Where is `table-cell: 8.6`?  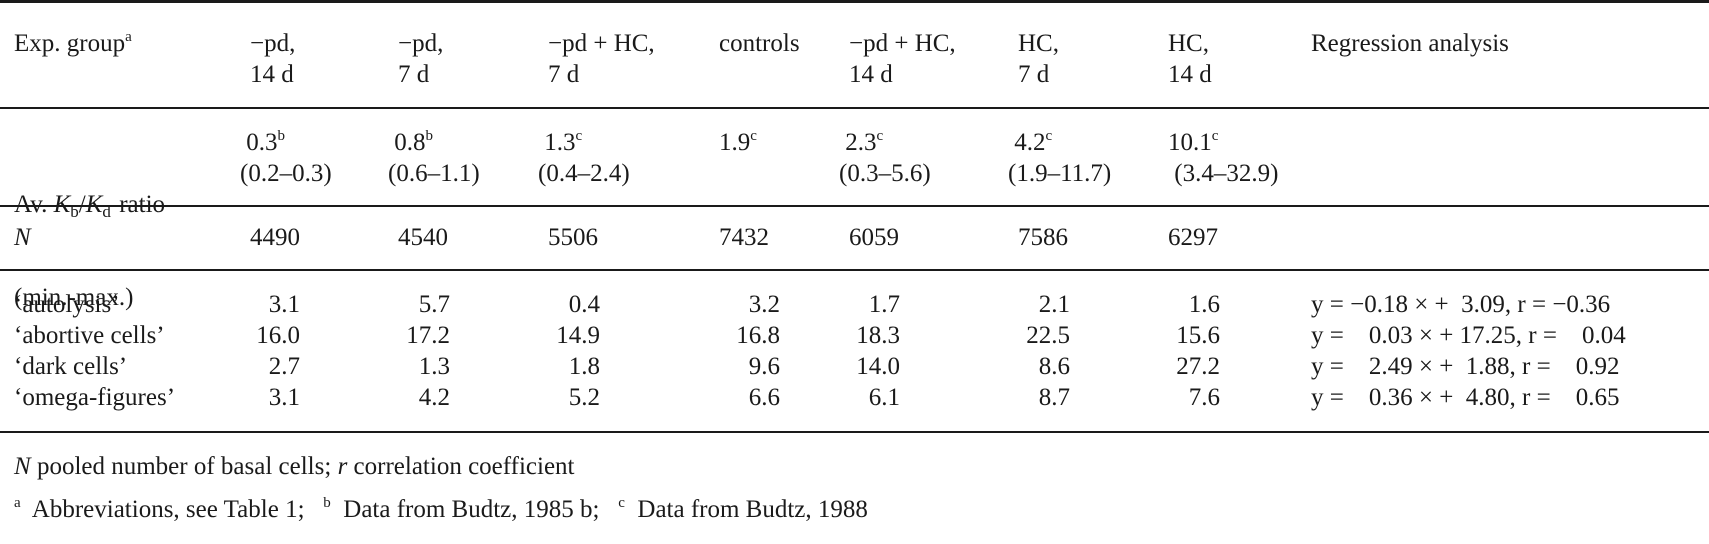 table-cell: 8.6 is located at coordinates (1054, 366).